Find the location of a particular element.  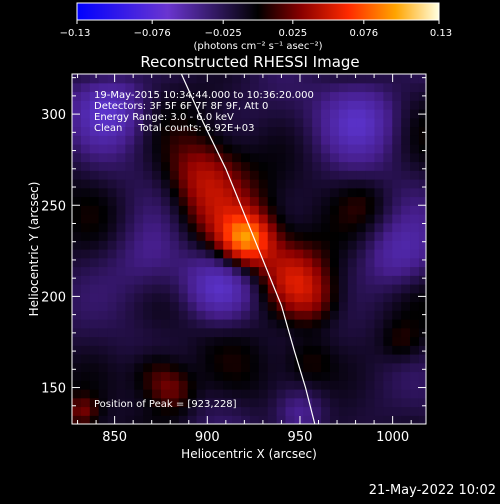

colorbar-tick-label: −0.076 is located at coordinates (152, 33).